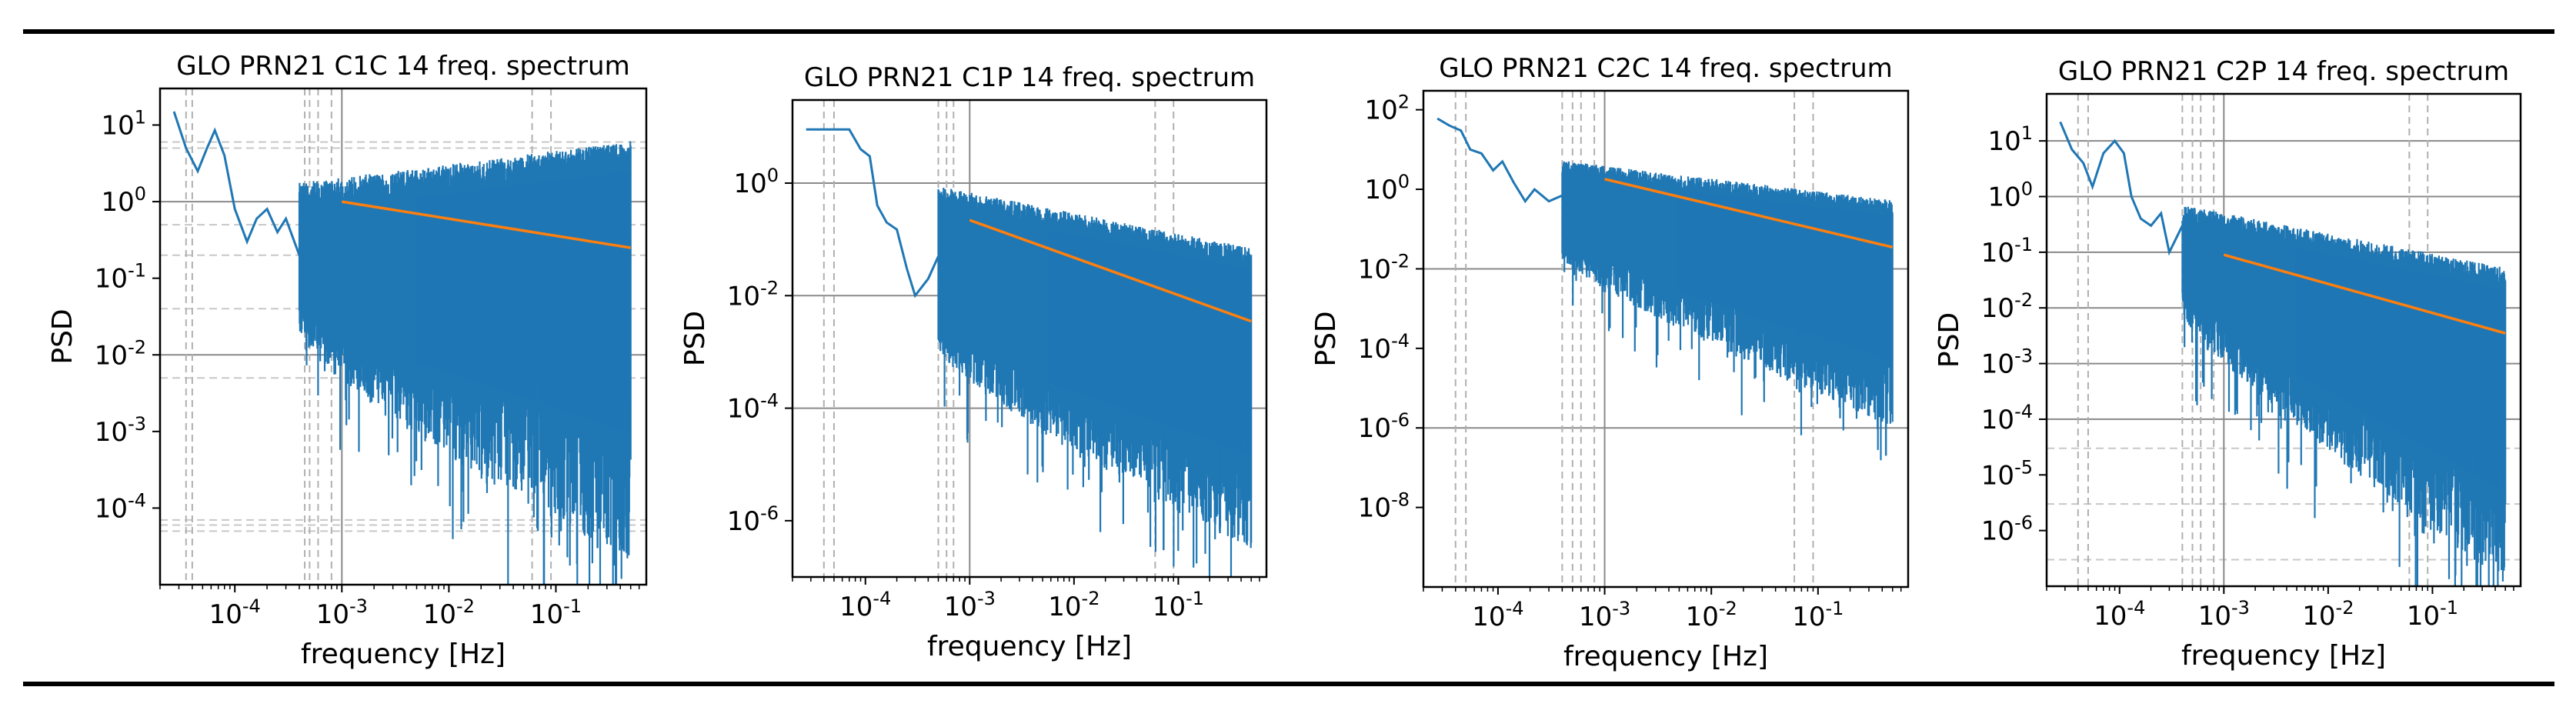  Describe the element at coordinates (1665, 68) in the screenshot. I see `chart-title: GLO PRN21 C2C 14 freq. spectrum` at that location.